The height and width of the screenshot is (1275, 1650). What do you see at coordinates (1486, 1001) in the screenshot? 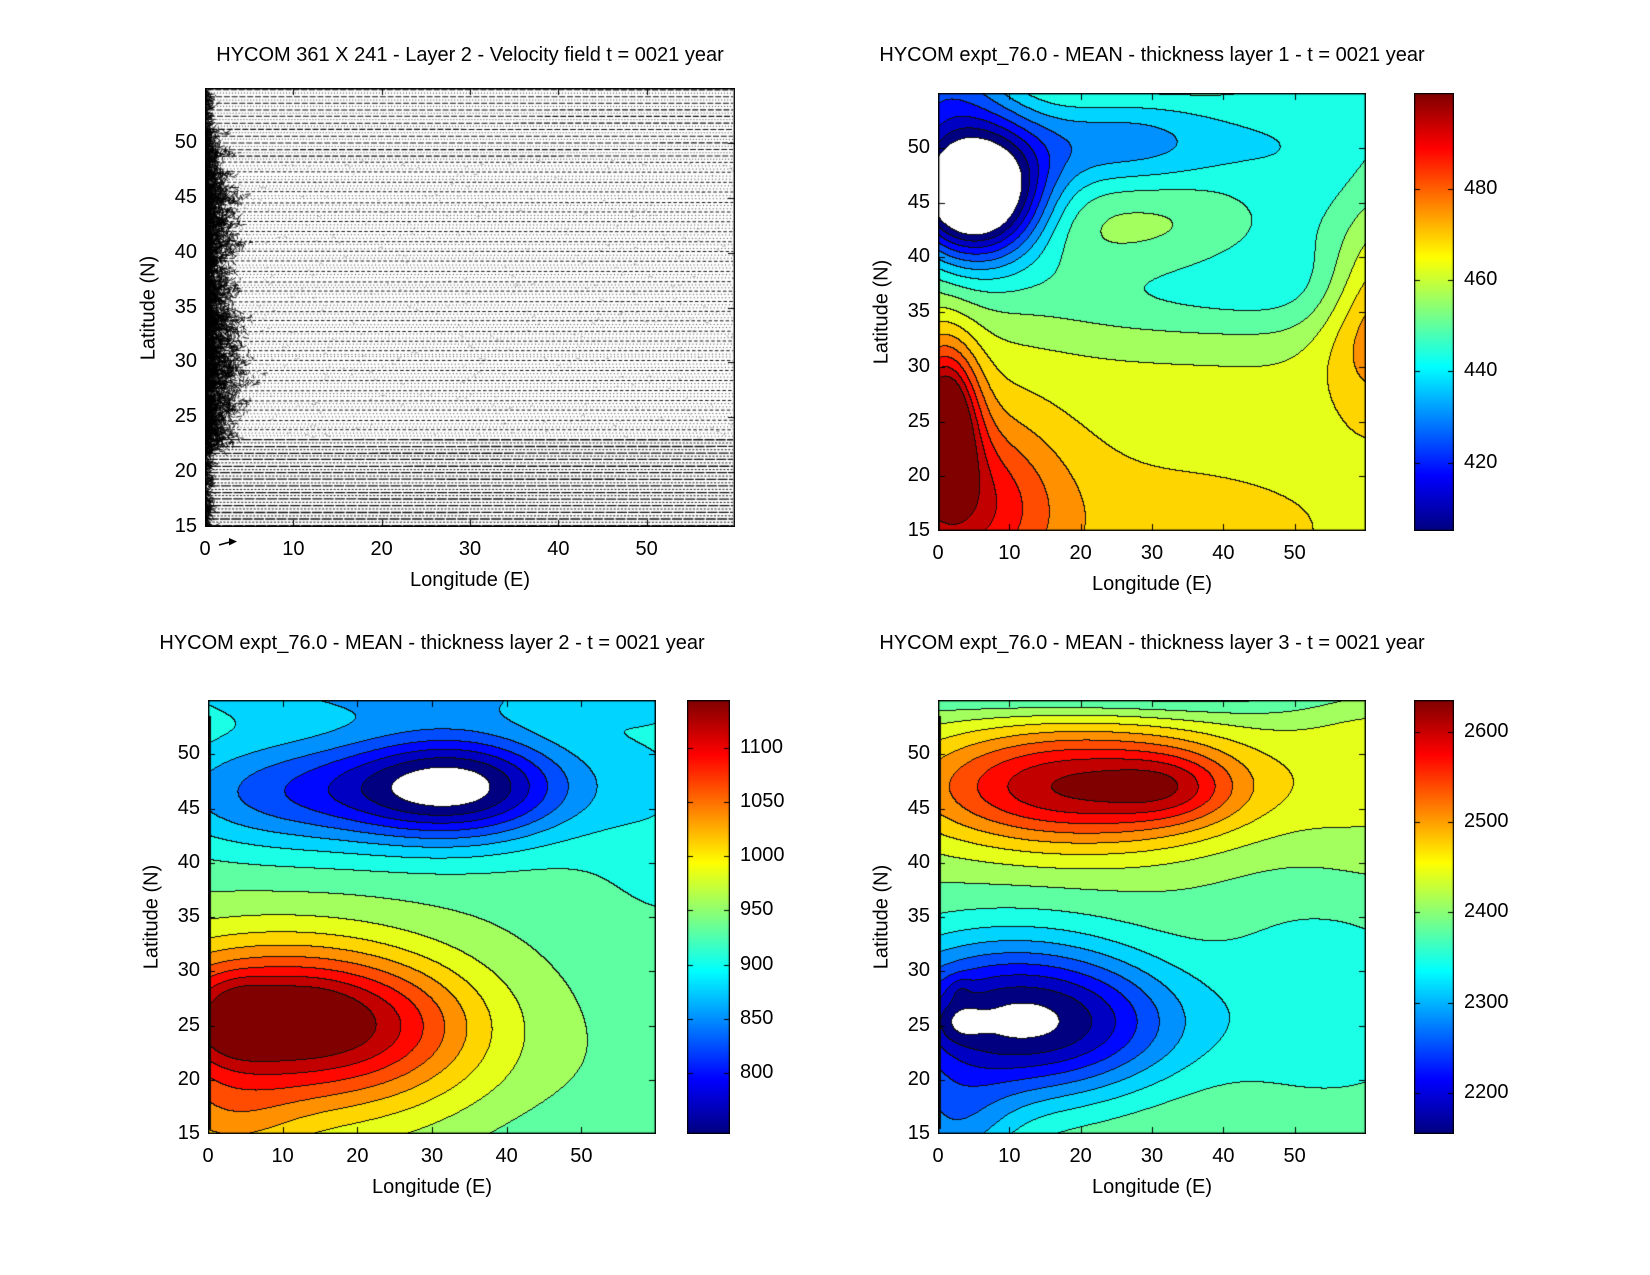
I see `colorbar-tick-label: 2300` at bounding box center [1486, 1001].